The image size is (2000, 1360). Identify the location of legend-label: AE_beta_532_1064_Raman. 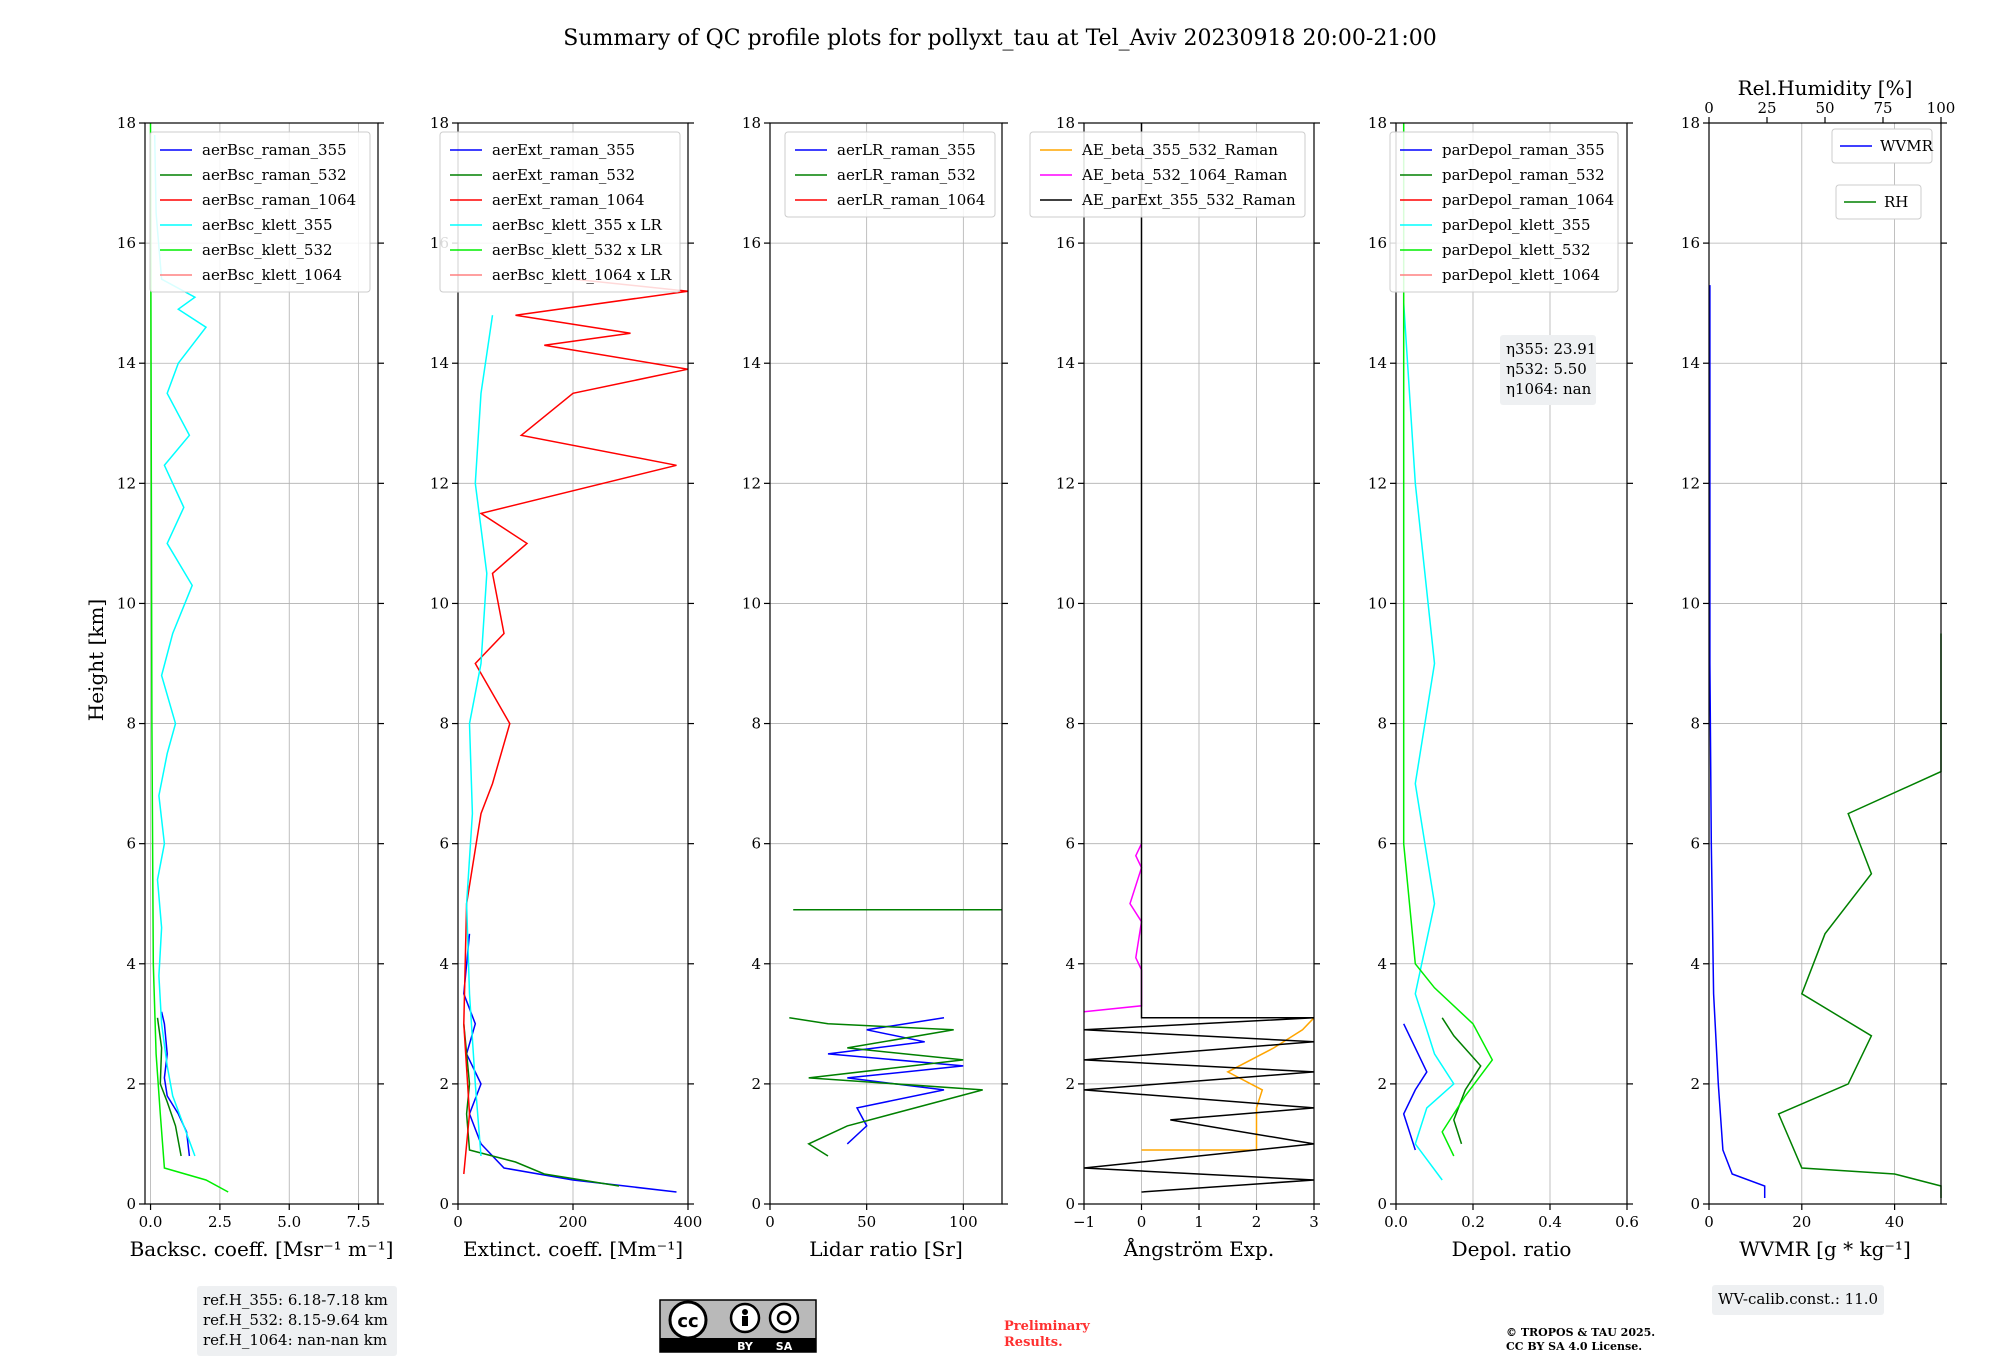
(1184, 175).